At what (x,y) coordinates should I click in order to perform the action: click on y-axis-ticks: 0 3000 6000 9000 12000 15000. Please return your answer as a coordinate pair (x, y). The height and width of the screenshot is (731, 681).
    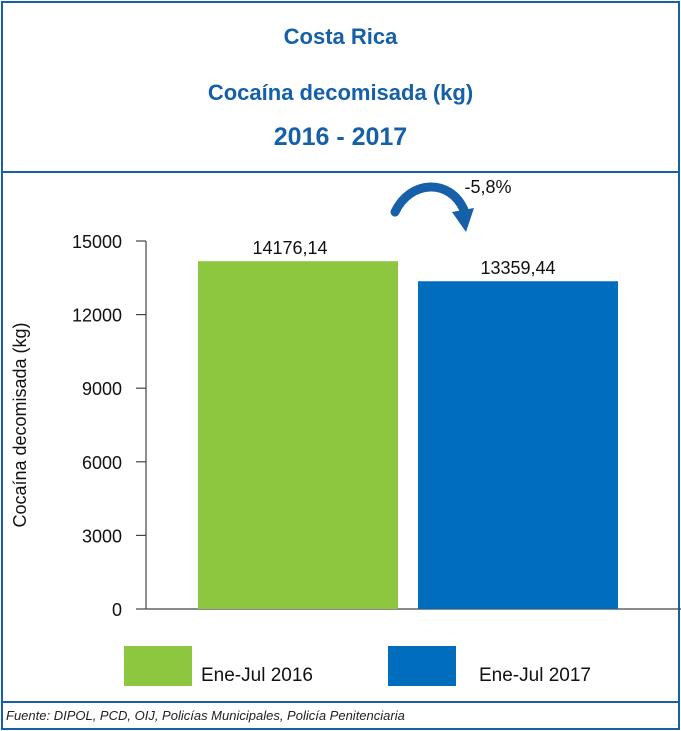
    Looking at the image, I should click on (109, 426).